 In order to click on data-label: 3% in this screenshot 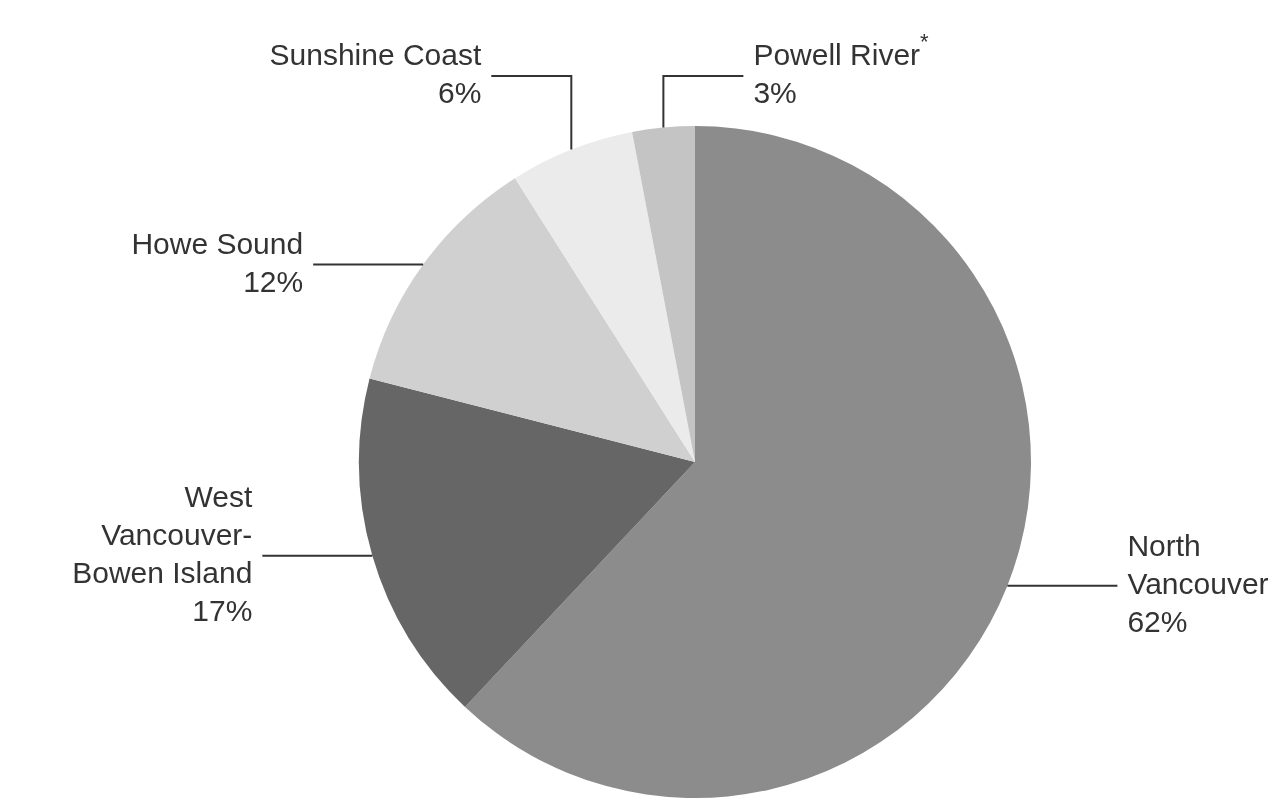, I will do `click(775, 93)`.